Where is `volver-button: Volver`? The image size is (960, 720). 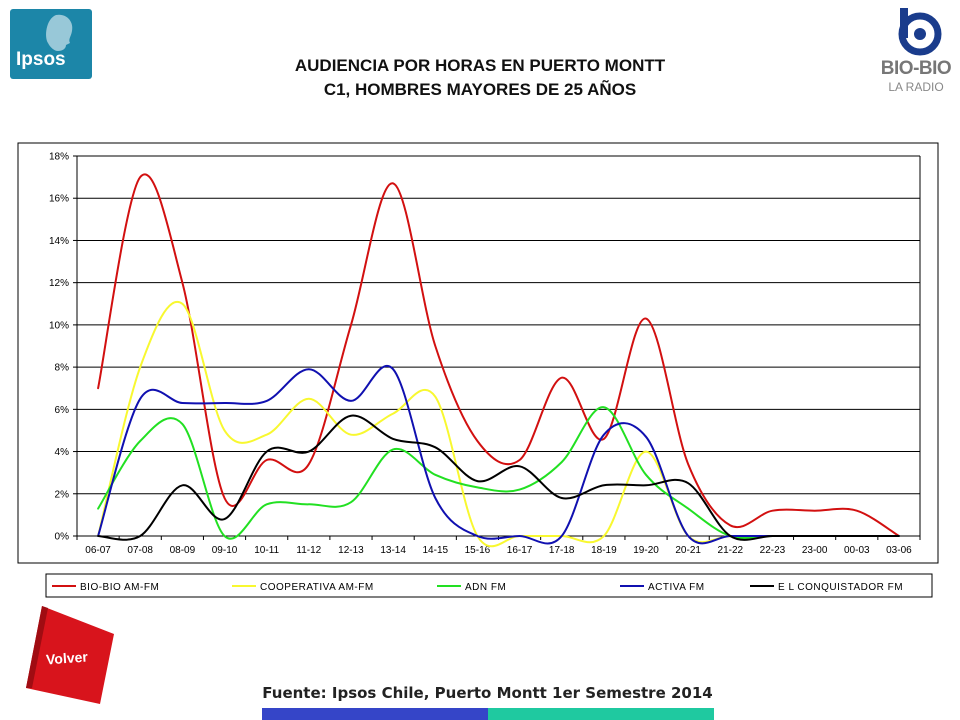 volver-button: Volver is located at coordinates (70, 655).